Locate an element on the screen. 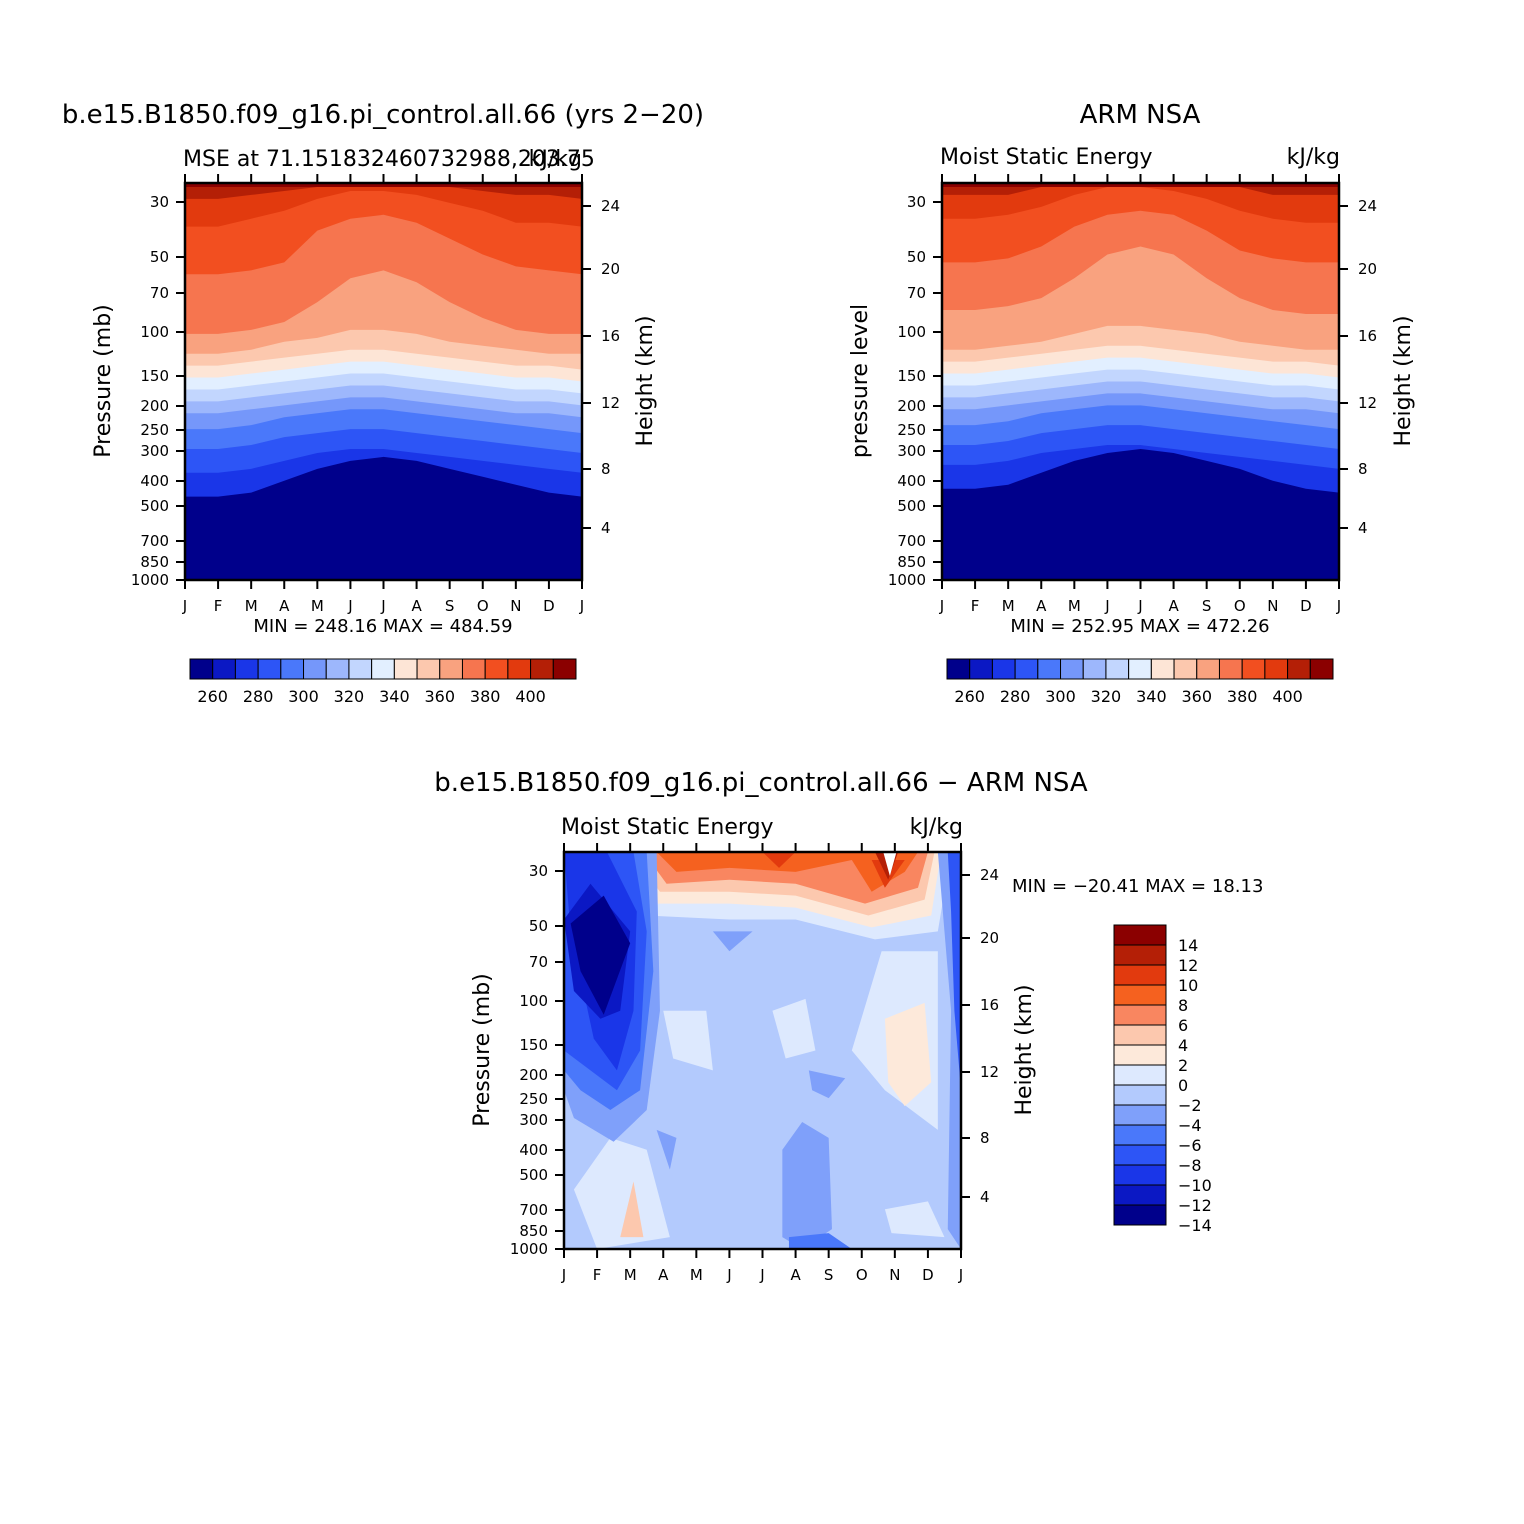  panel-model-subtitle-left: MSE at 71.151832460732988,203.75 is located at coordinates (389, 159).